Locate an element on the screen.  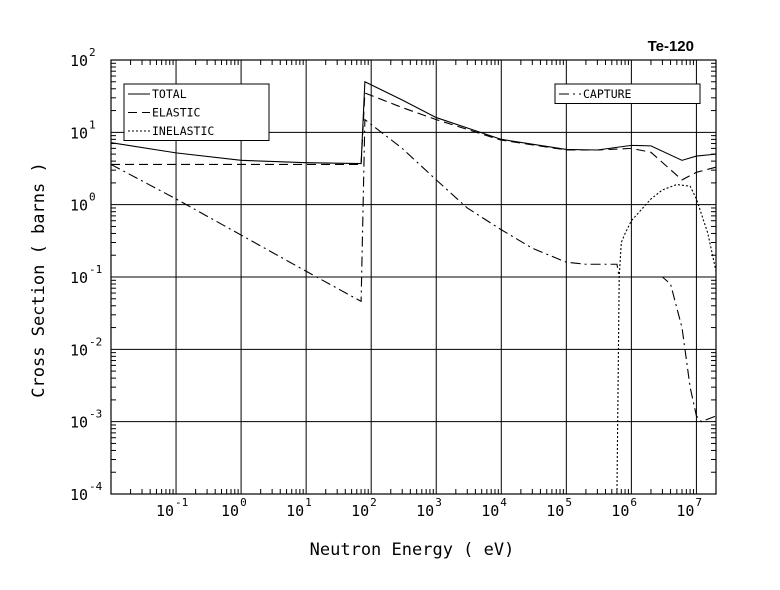
x-tick-exponent: -1 is located at coordinates (181, 502).